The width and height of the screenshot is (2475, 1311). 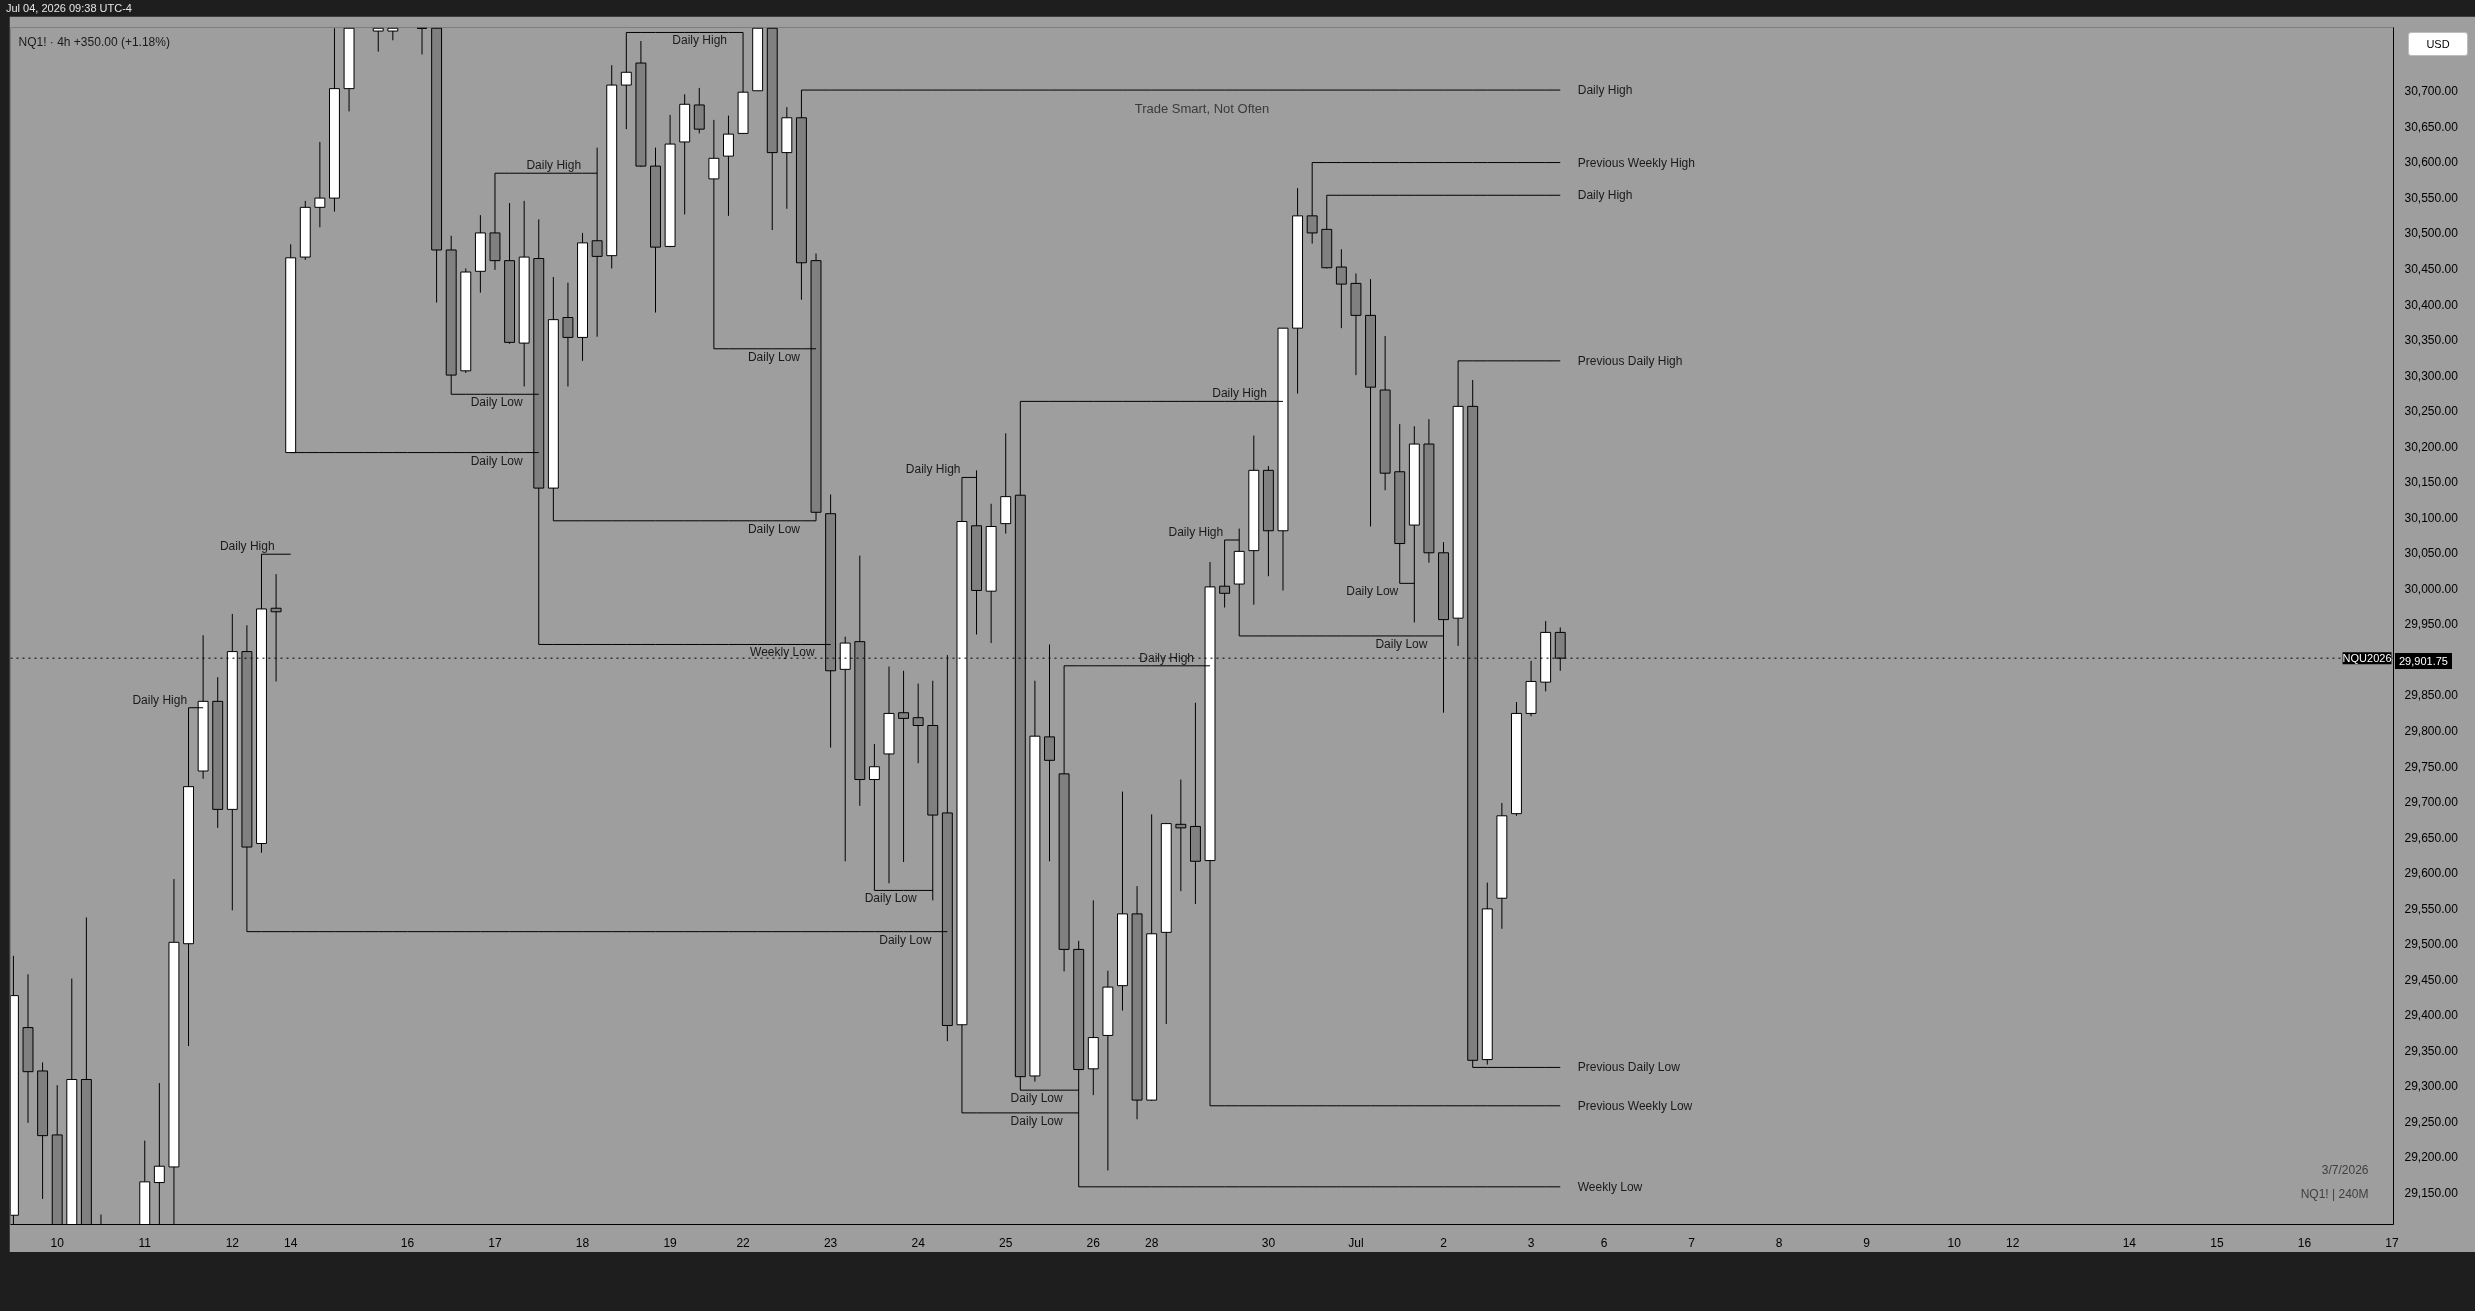 What do you see at coordinates (2431, 695) in the screenshot?
I see `y-tick-label: 29,850.00` at bounding box center [2431, 695].